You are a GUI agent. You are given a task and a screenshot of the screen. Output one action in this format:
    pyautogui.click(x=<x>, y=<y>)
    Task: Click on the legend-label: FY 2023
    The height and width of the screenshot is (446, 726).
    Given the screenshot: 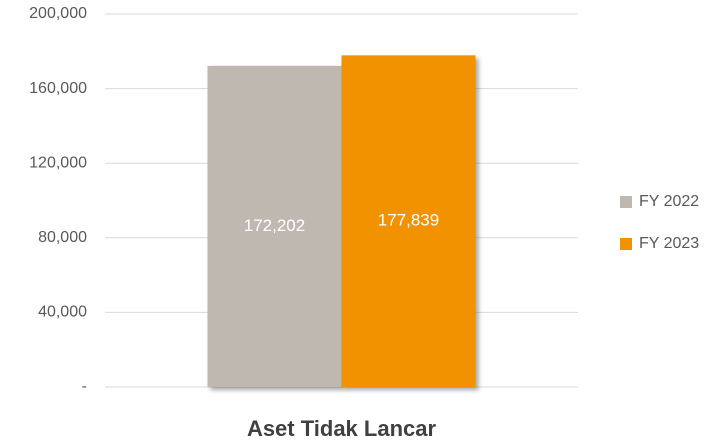 What is the action you would take?
    pyautogui.click(x=669, y=243)
    